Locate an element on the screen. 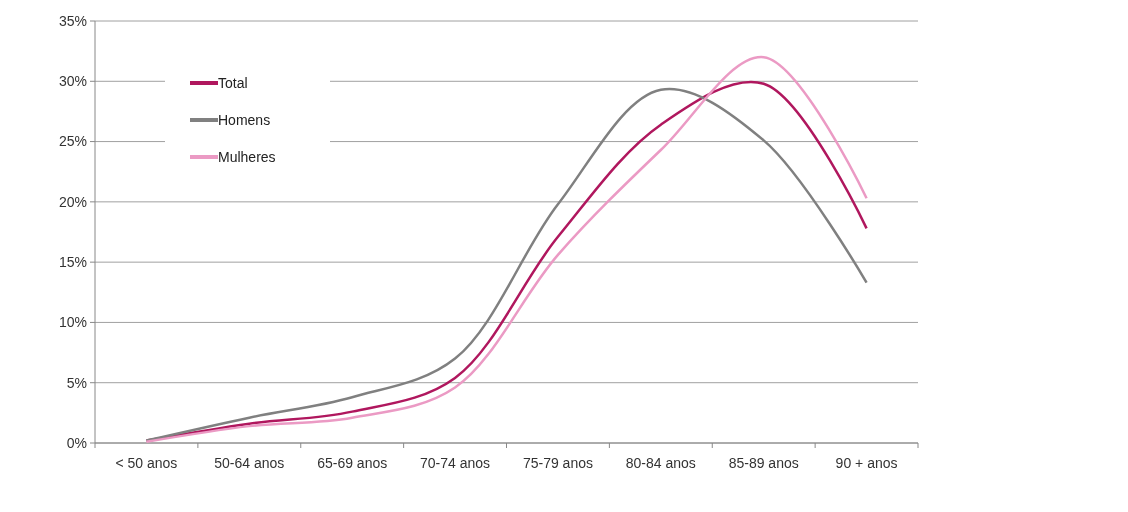  x-tick-label: 80-84 anos is located at coordinates (660, 463).